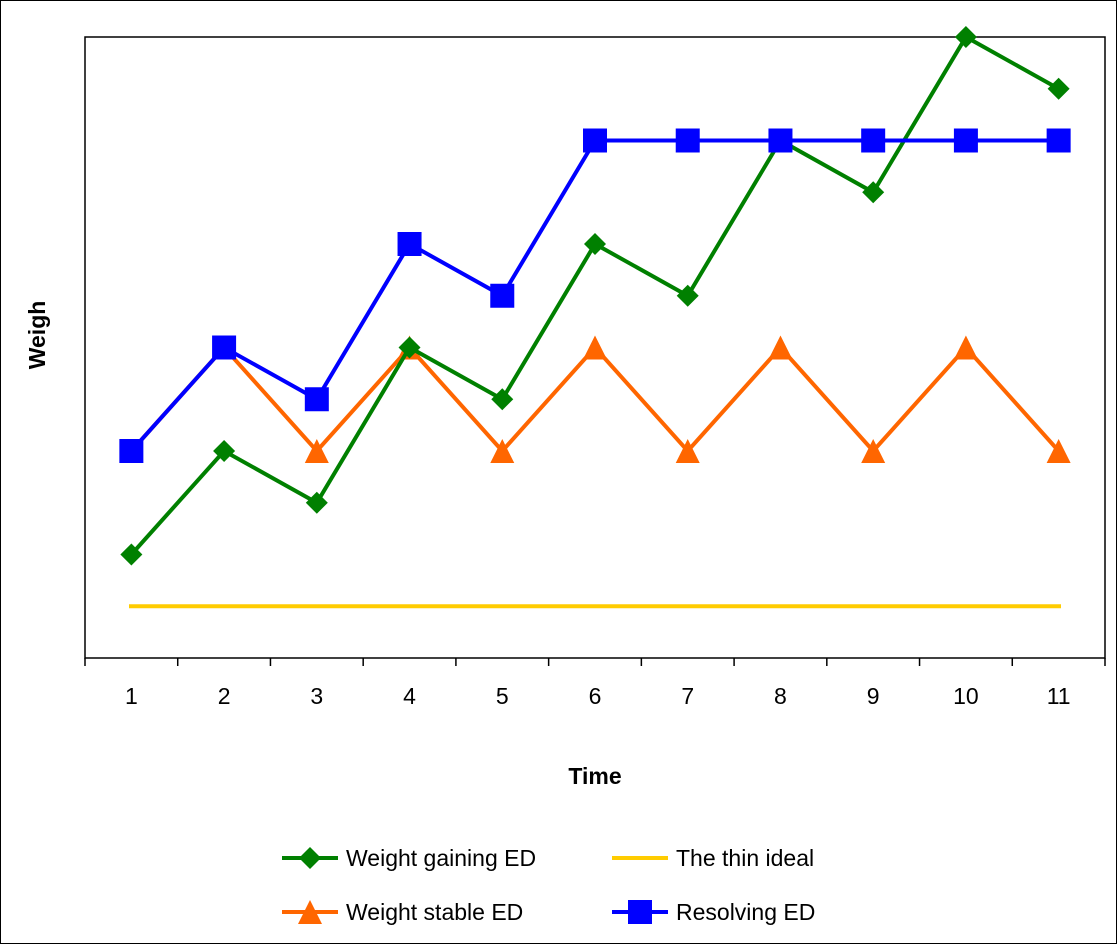 This screenshot has height=950, width=1118. I want to click on legend-item: The thin ideal, so click(713, 858).